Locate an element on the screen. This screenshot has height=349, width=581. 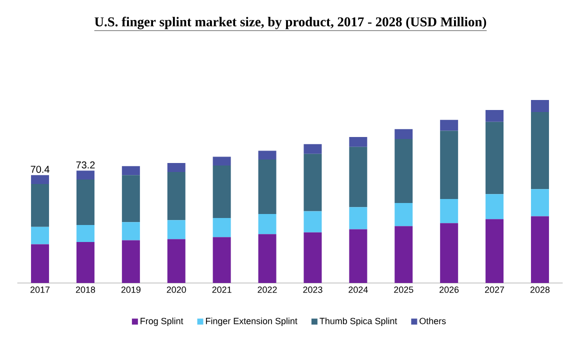
legend-label: Others is located at coordinates (433, 321).